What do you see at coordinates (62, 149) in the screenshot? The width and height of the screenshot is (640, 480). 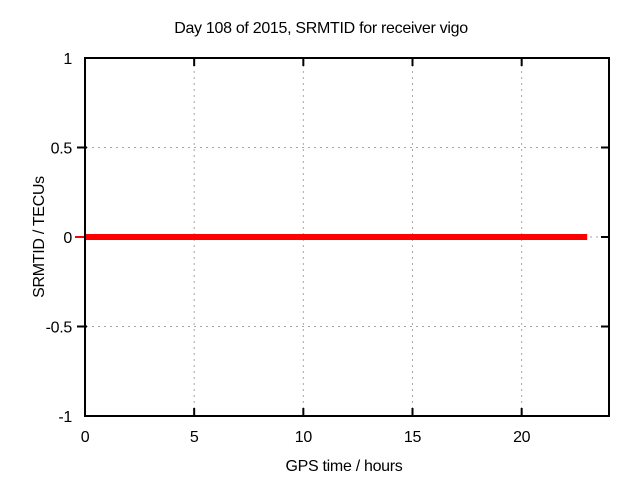 I see `y-tick-label: 0.5` at bounding box center [62, 149].